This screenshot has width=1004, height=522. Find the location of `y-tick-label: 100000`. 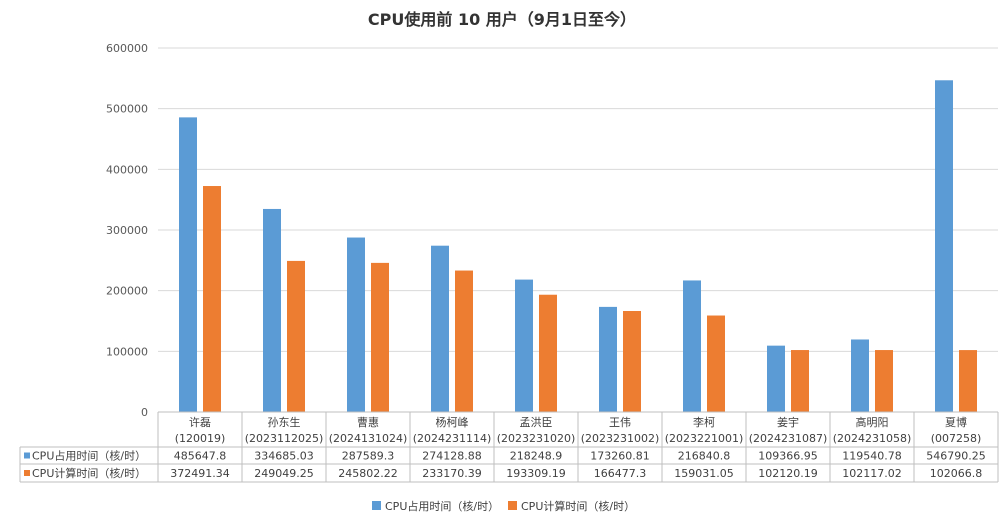

y-tick-label: 100000 is located at coordinates (127, 351).